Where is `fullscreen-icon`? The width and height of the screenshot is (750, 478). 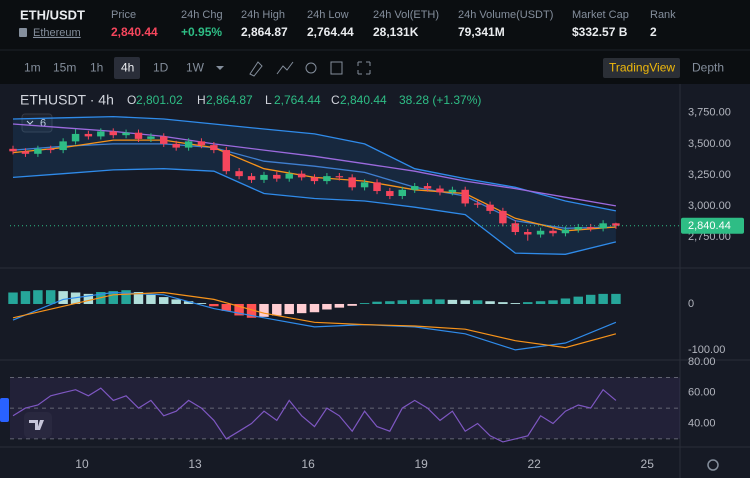 fullscreen-icon is located at coordinates (364, 68).